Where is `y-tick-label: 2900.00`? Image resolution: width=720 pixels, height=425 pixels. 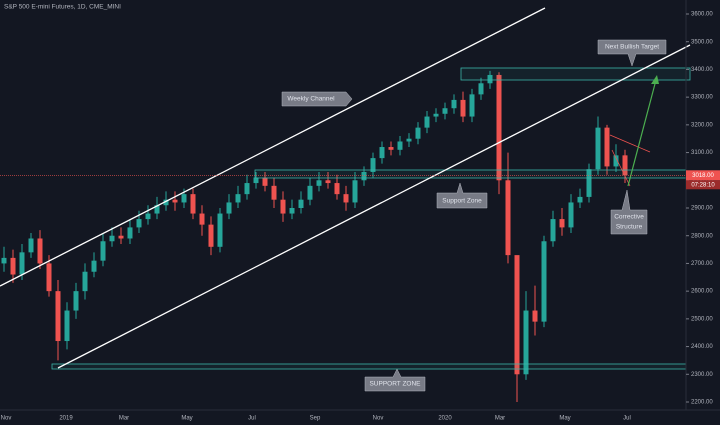
y-tick-label: 2900.00 is located at coordinates (702, 209).